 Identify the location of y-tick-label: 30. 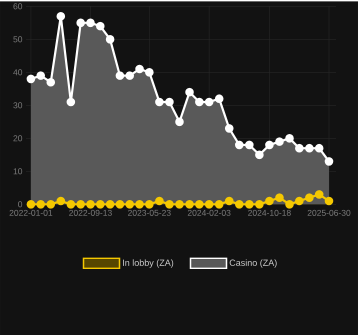
(17, 105).